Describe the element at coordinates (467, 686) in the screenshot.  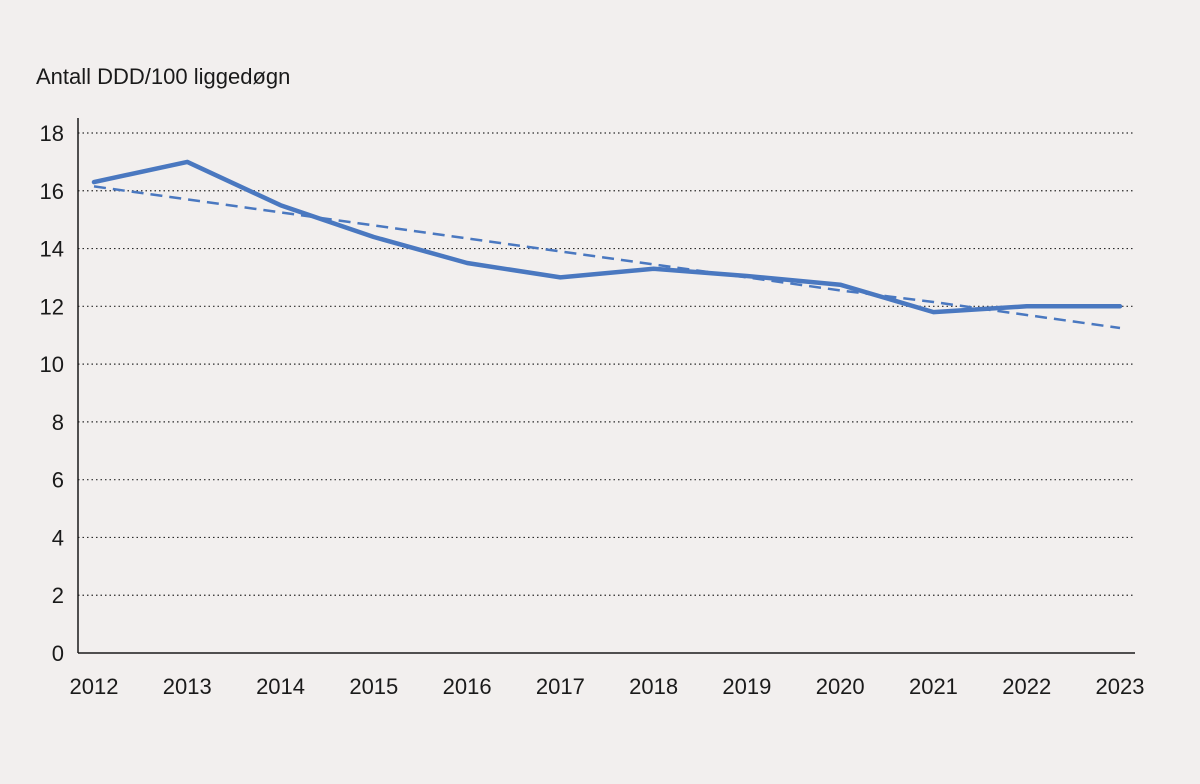
I see `x-tick-label: 2016` at that location.